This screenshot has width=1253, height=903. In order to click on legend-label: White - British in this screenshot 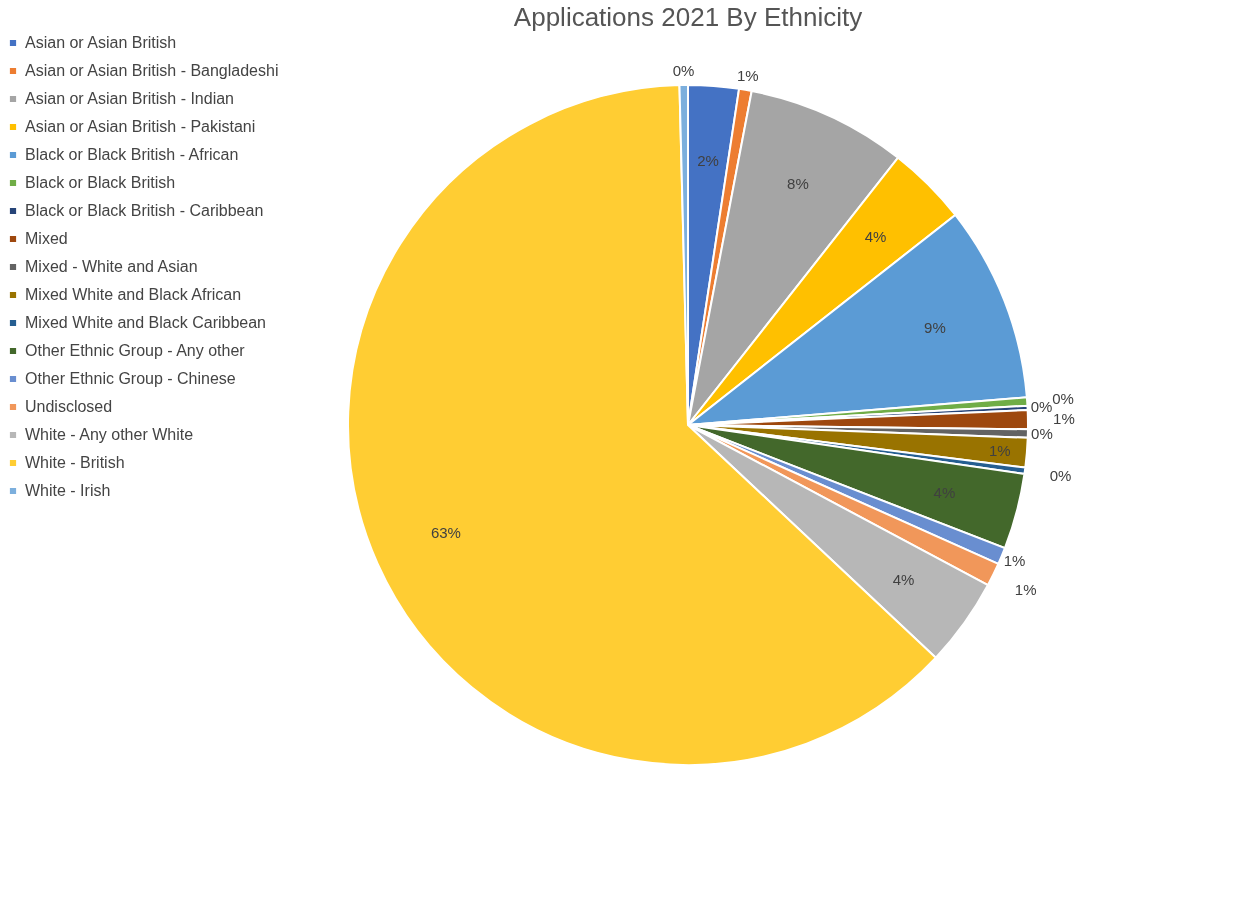, I will do `click(75, 462)`.